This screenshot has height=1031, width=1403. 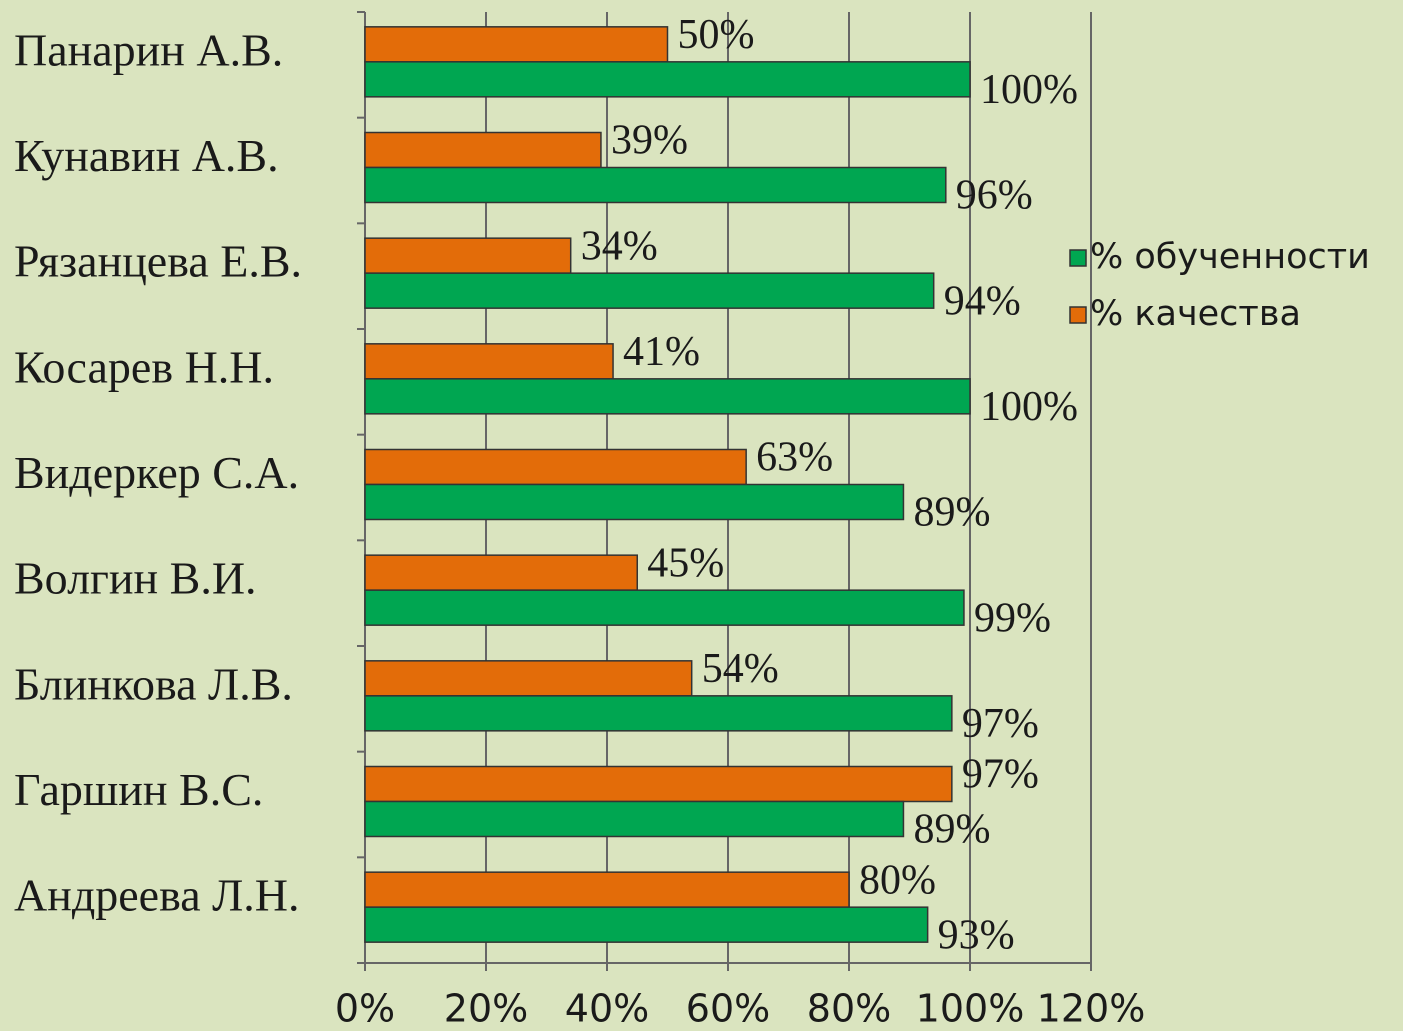 I want to click on legend-label: % качества, so click(x=1195, y=314).